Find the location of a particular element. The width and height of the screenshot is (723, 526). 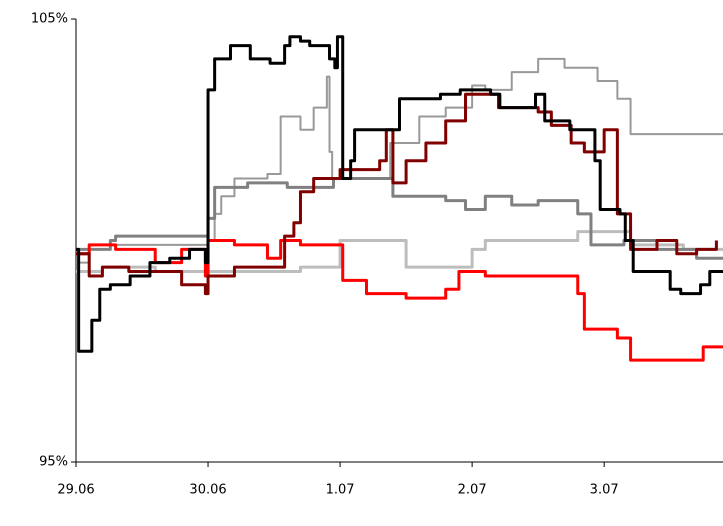

series-line is located at coordinates (399, 218).